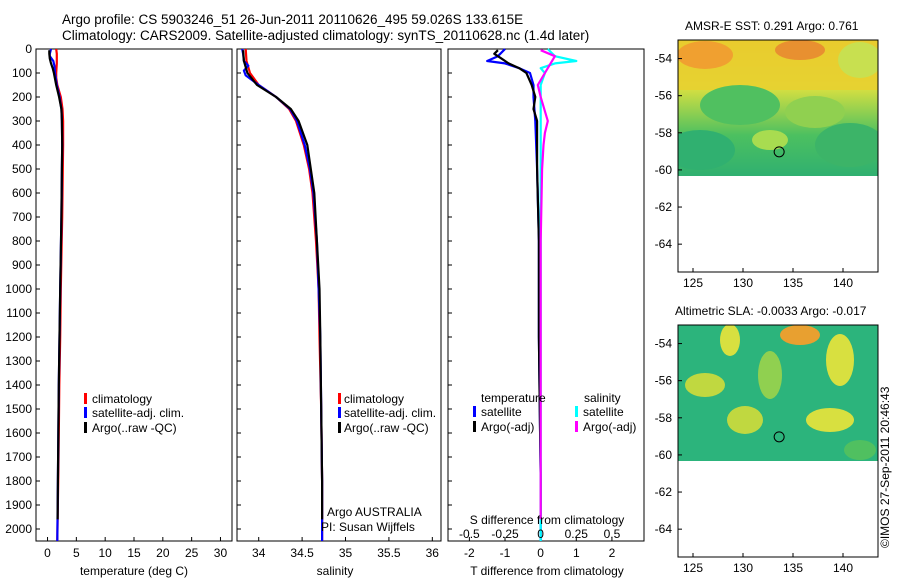 The height and width of the screenshot is (580, 900). I want to click on sst-lat-ticks: -54 -56 -58 -60 -62 -64, so click(668, 151).